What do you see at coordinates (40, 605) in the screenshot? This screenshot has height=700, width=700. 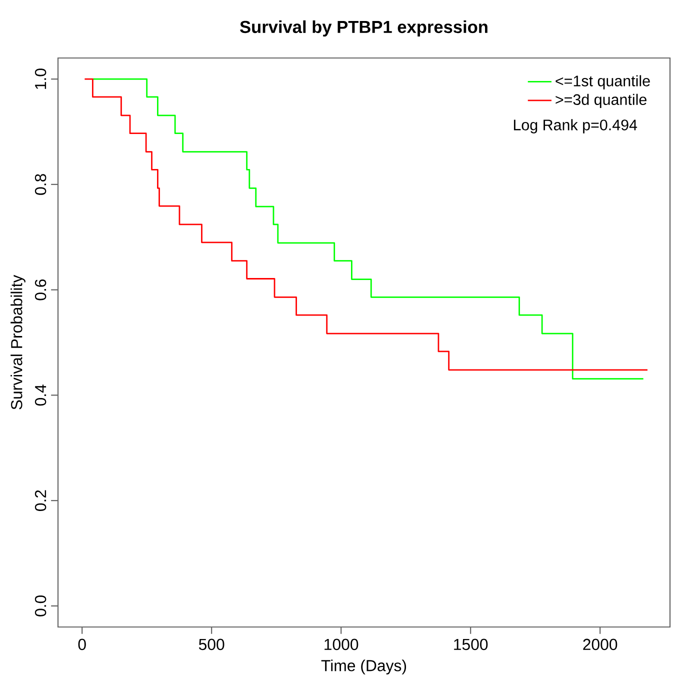 I see `y-tick-label: 0.0` at bounding box center [40, 605].